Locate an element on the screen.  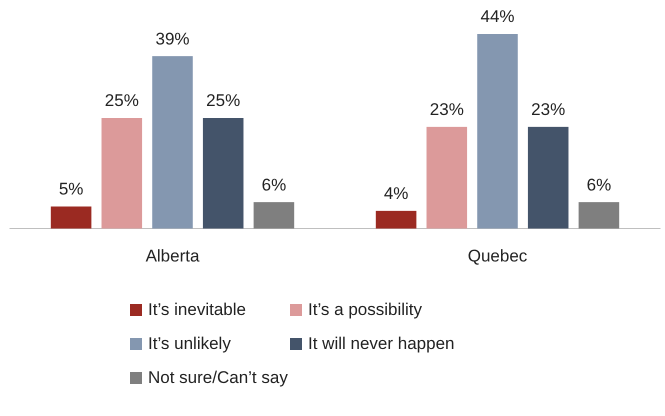
x-tick-label: Quebec is located at coordinates (498, 256).